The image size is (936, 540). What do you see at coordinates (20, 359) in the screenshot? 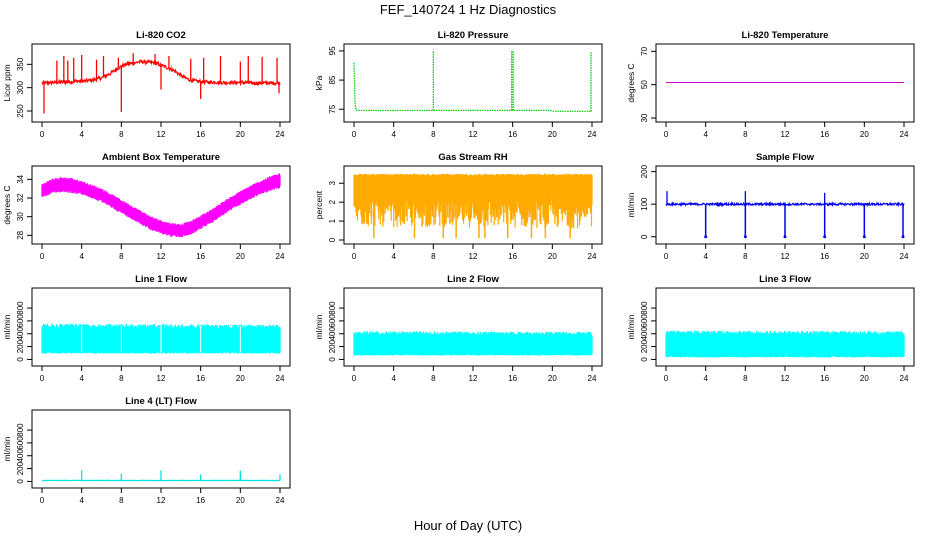
I see `panel-7-ytick-label: 0` at bounding box center [20, 359].